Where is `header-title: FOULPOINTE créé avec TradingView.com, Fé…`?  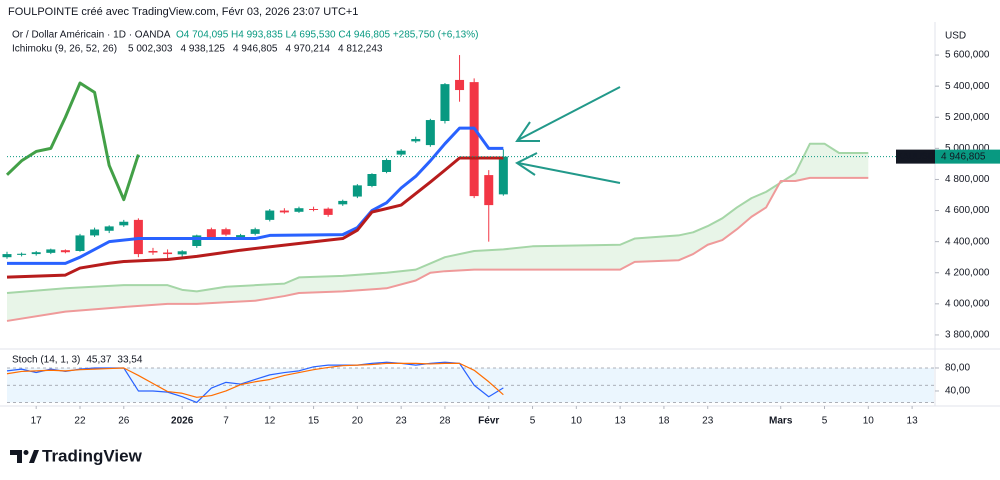
header-title: FOULPOINTE créé avec TradingView.com, Fé… is located at coordinates (183, 12).